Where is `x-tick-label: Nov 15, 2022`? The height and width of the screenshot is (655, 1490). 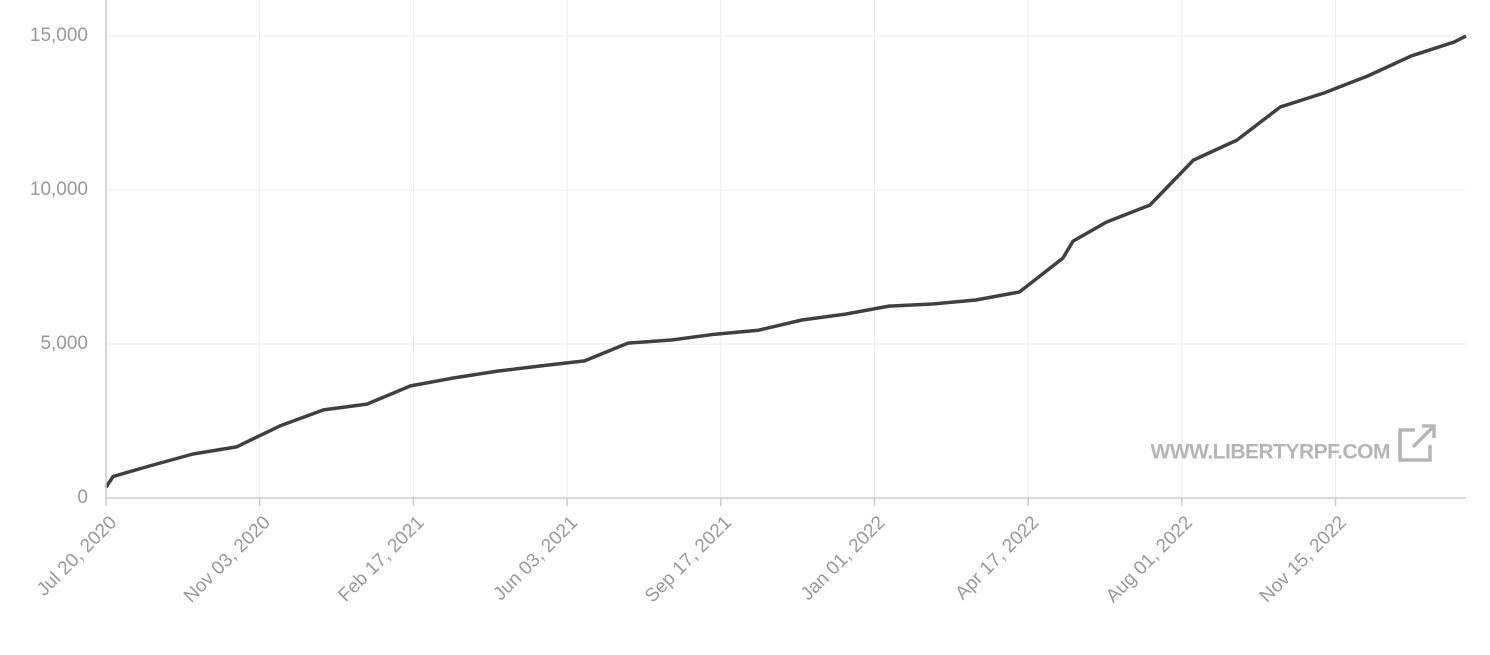 x-tick-label: Nov 15, 2022 is located at coordinates (1303, 559).